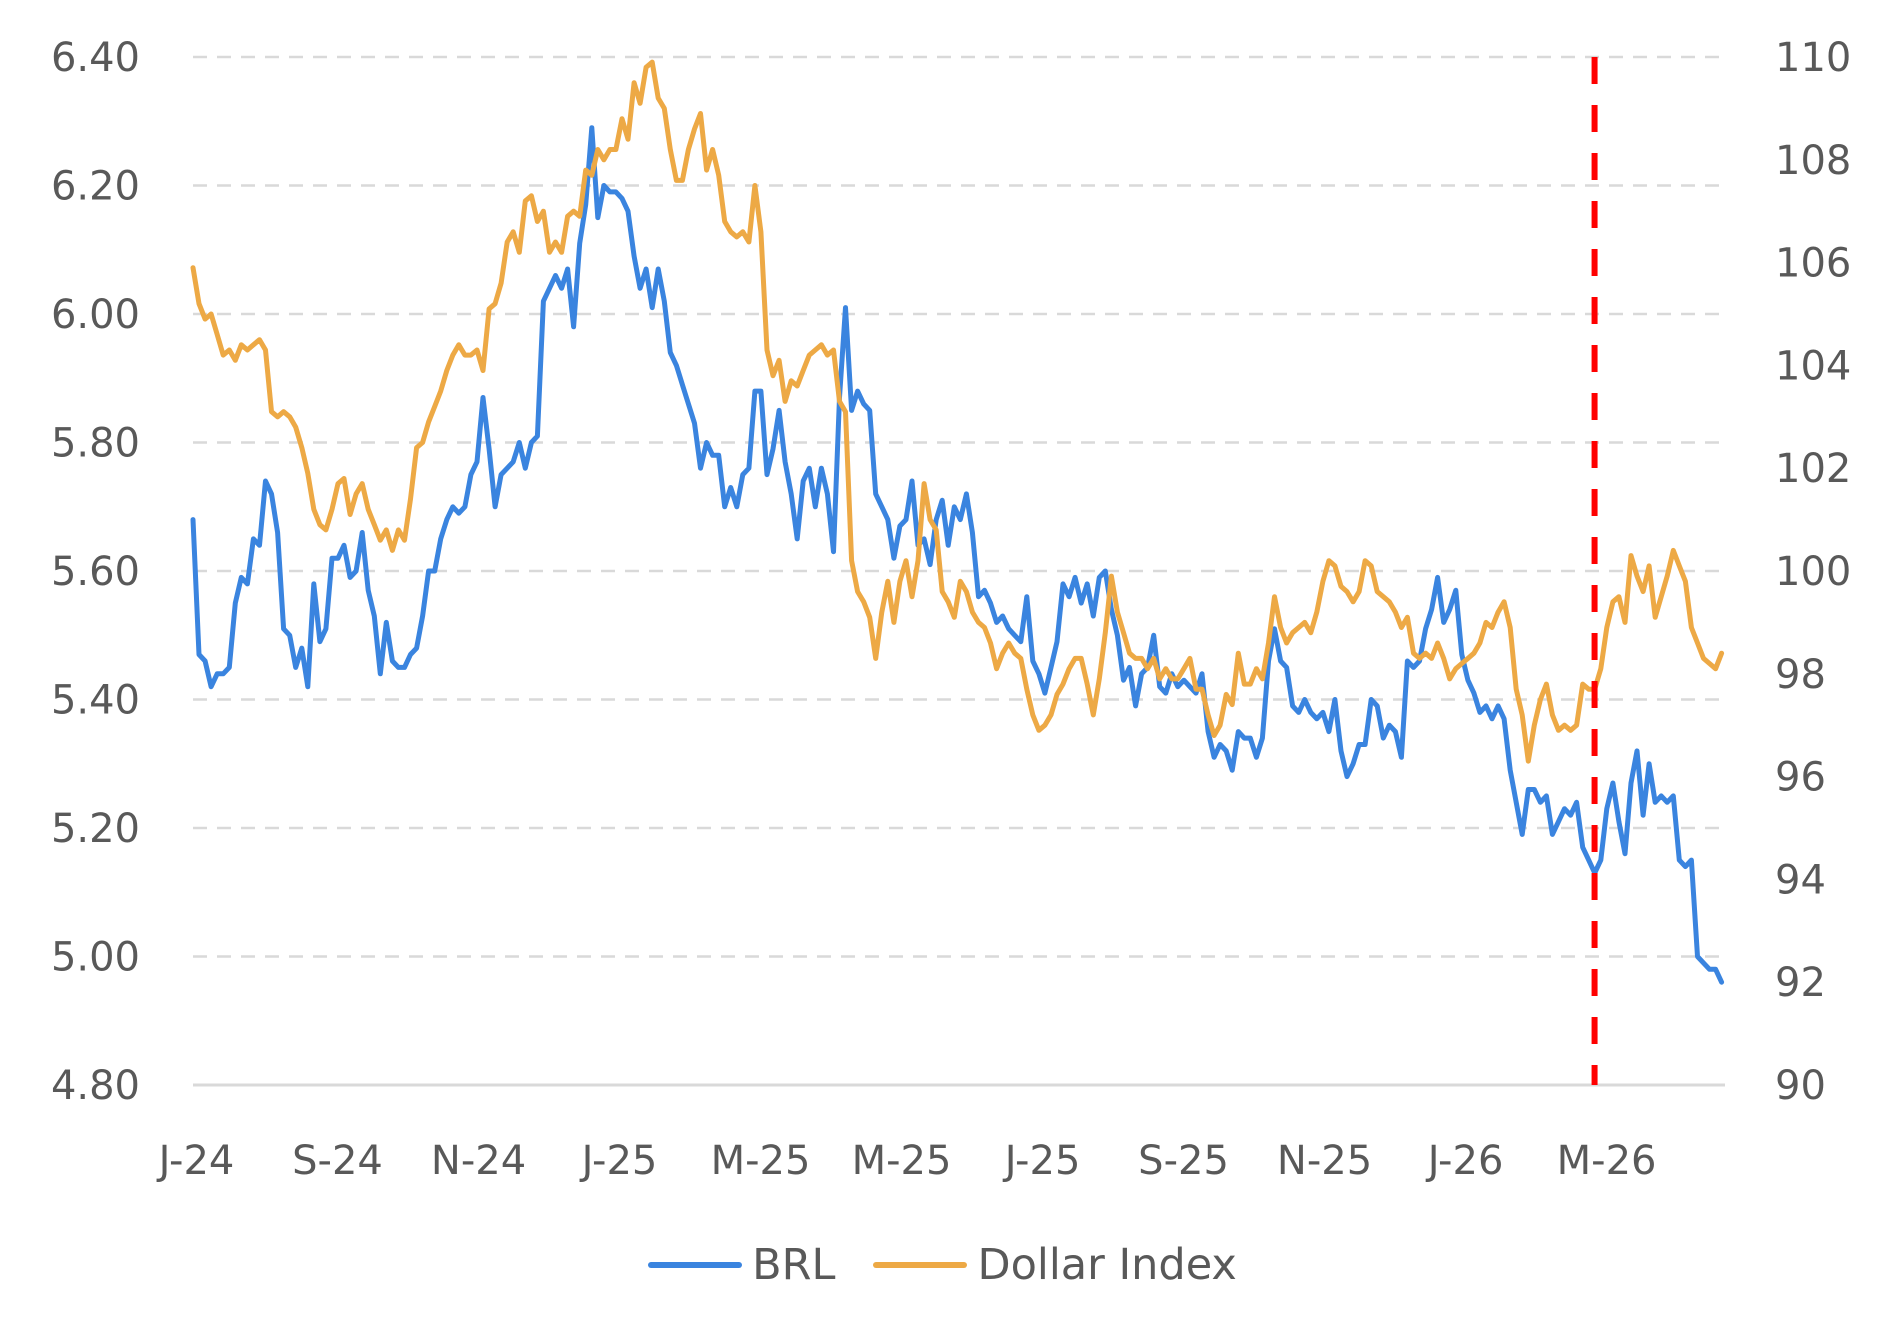 The width and height of the screenshot is (1885, 1337). I want to click on right-axis-tick-label: 110, so click(1813, 58).